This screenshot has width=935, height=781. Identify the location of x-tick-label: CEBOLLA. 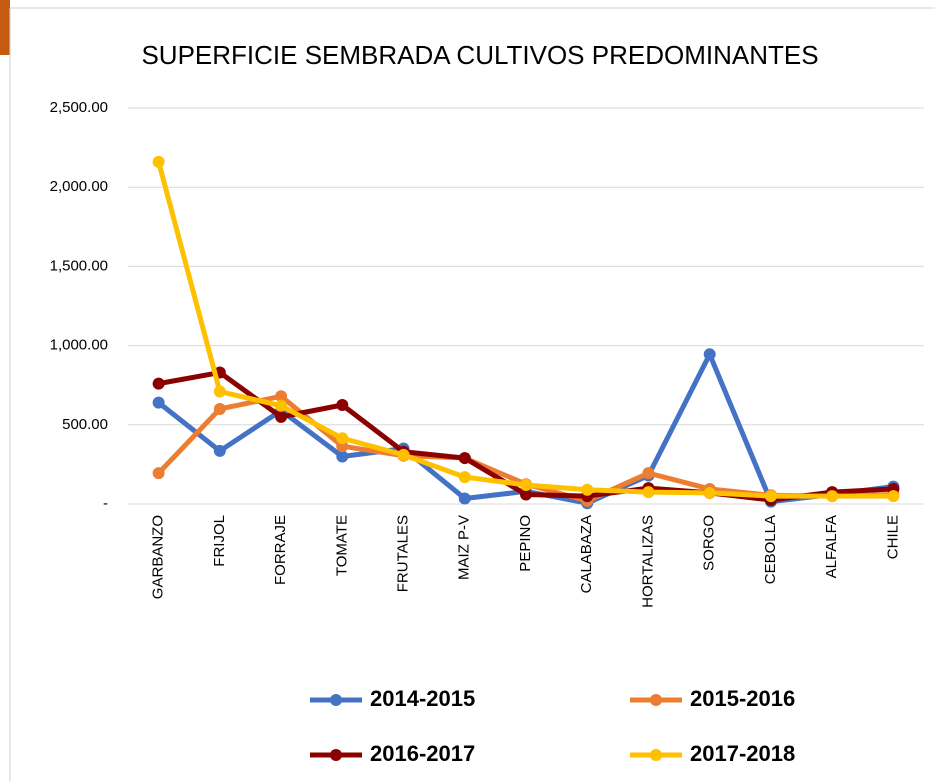
(770, 549).